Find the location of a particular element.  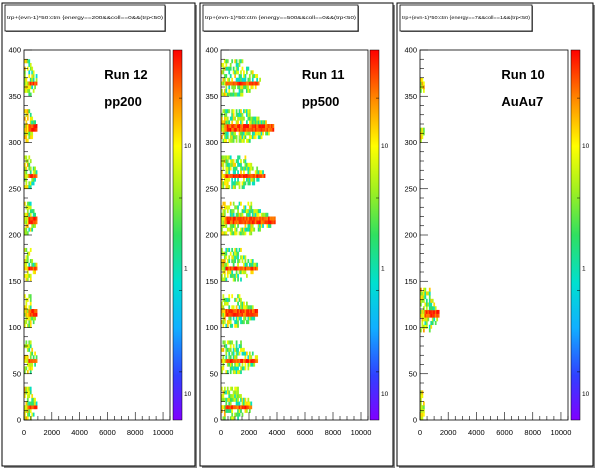

y-tick-label: 50 is located at coordinates (413, 373).